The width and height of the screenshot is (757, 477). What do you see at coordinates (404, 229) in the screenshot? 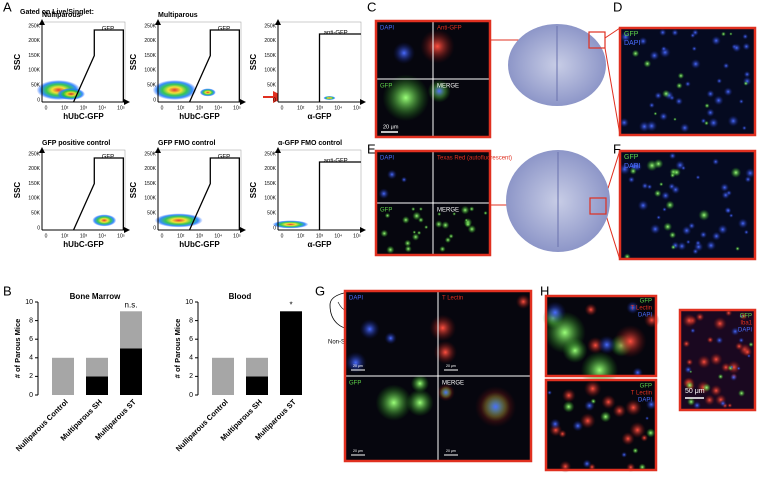
I see `image` at bounding box center [404, 229].